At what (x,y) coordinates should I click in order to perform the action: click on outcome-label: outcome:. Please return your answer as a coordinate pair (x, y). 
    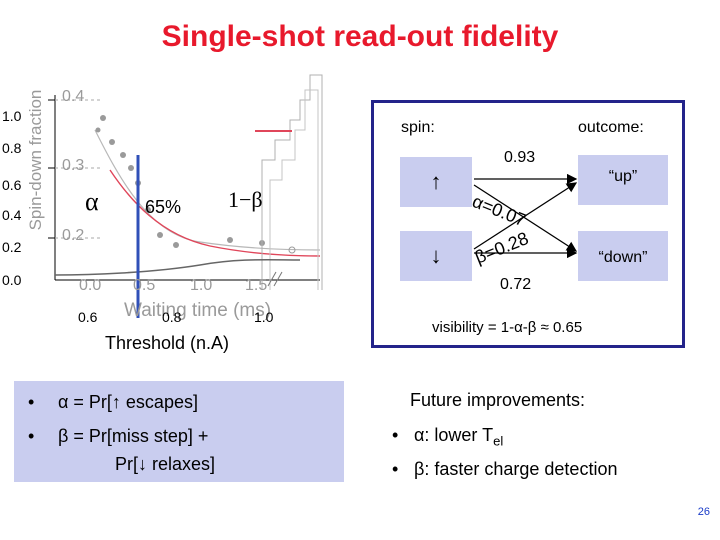
    Looking at the image, I should click on (611, 127).